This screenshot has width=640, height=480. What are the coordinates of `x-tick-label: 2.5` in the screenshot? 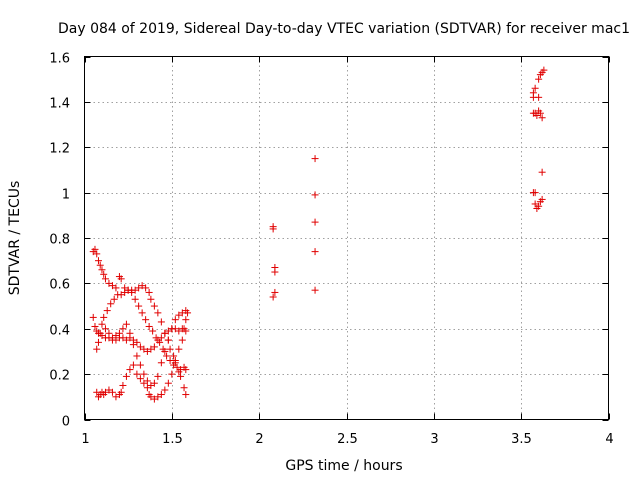 It's located at (347, 439).